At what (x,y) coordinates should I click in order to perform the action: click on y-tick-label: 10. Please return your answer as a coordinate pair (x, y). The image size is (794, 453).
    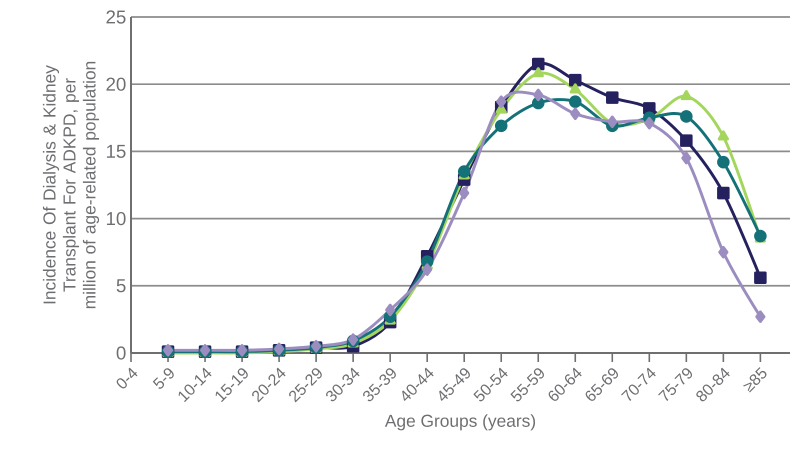
    Looking at the image, I should click on (116, 219).